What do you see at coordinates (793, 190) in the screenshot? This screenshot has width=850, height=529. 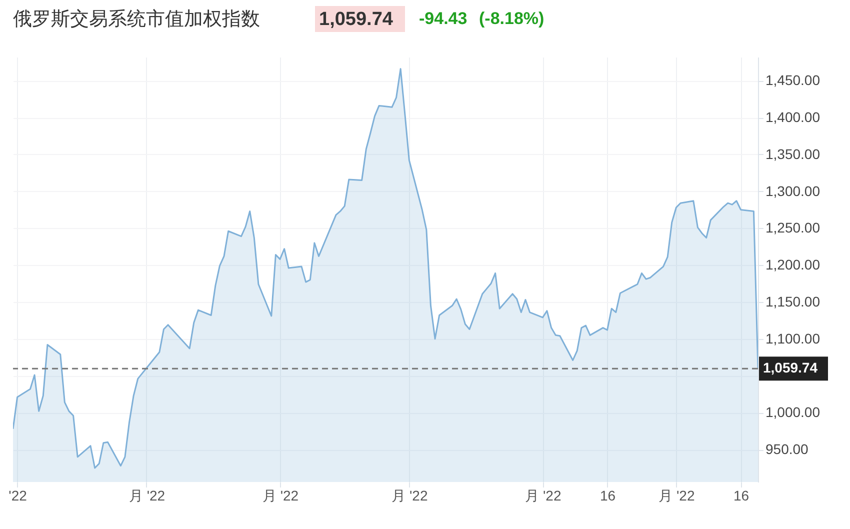 I see `y-tick-label: 1,300.00` at bounding box center [793, 190].